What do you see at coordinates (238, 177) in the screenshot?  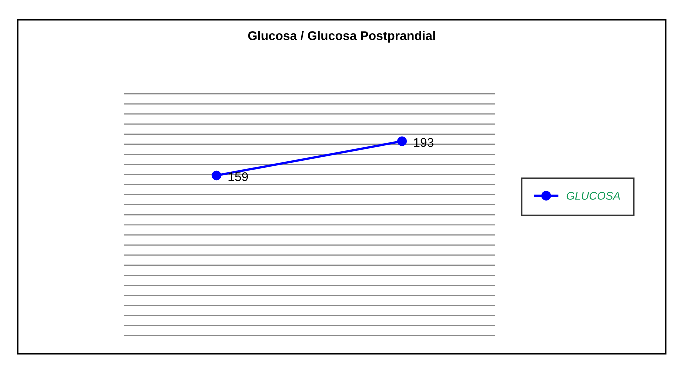 I see `data-label: 159` at bounding box center [238, 177].